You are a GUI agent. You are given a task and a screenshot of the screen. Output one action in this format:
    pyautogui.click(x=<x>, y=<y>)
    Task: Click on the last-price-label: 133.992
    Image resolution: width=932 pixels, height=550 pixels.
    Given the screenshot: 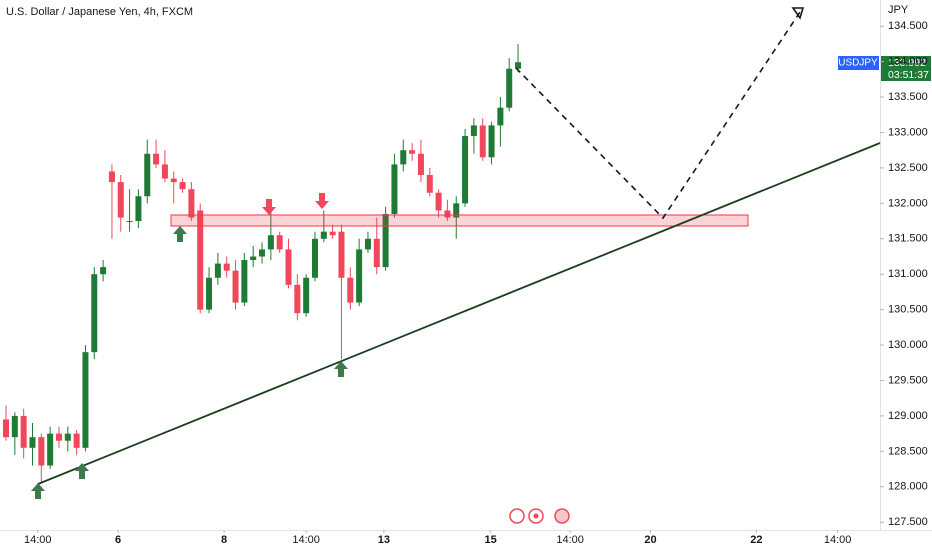 What is the action you would take?
    pyautogui.click(x=907, y=63)
    